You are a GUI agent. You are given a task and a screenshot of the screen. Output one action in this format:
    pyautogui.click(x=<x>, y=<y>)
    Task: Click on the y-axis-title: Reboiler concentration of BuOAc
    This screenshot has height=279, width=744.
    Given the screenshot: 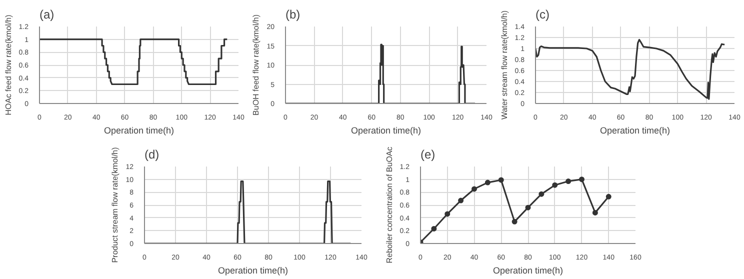 What is the action you would take?
    pyautogui.click(x=389, y=205)
    